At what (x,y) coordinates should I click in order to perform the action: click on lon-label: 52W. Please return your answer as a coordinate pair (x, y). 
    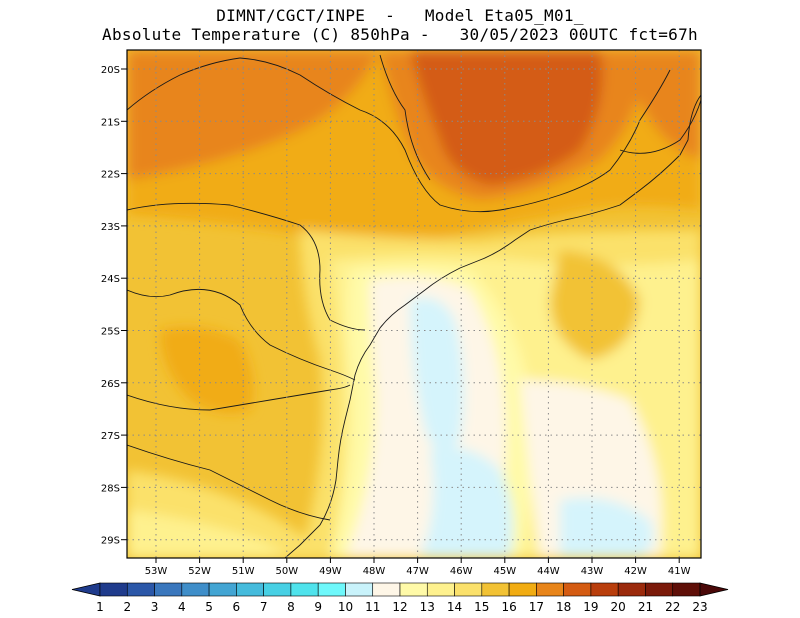
    Looking at the image, I should click on (199, 571).